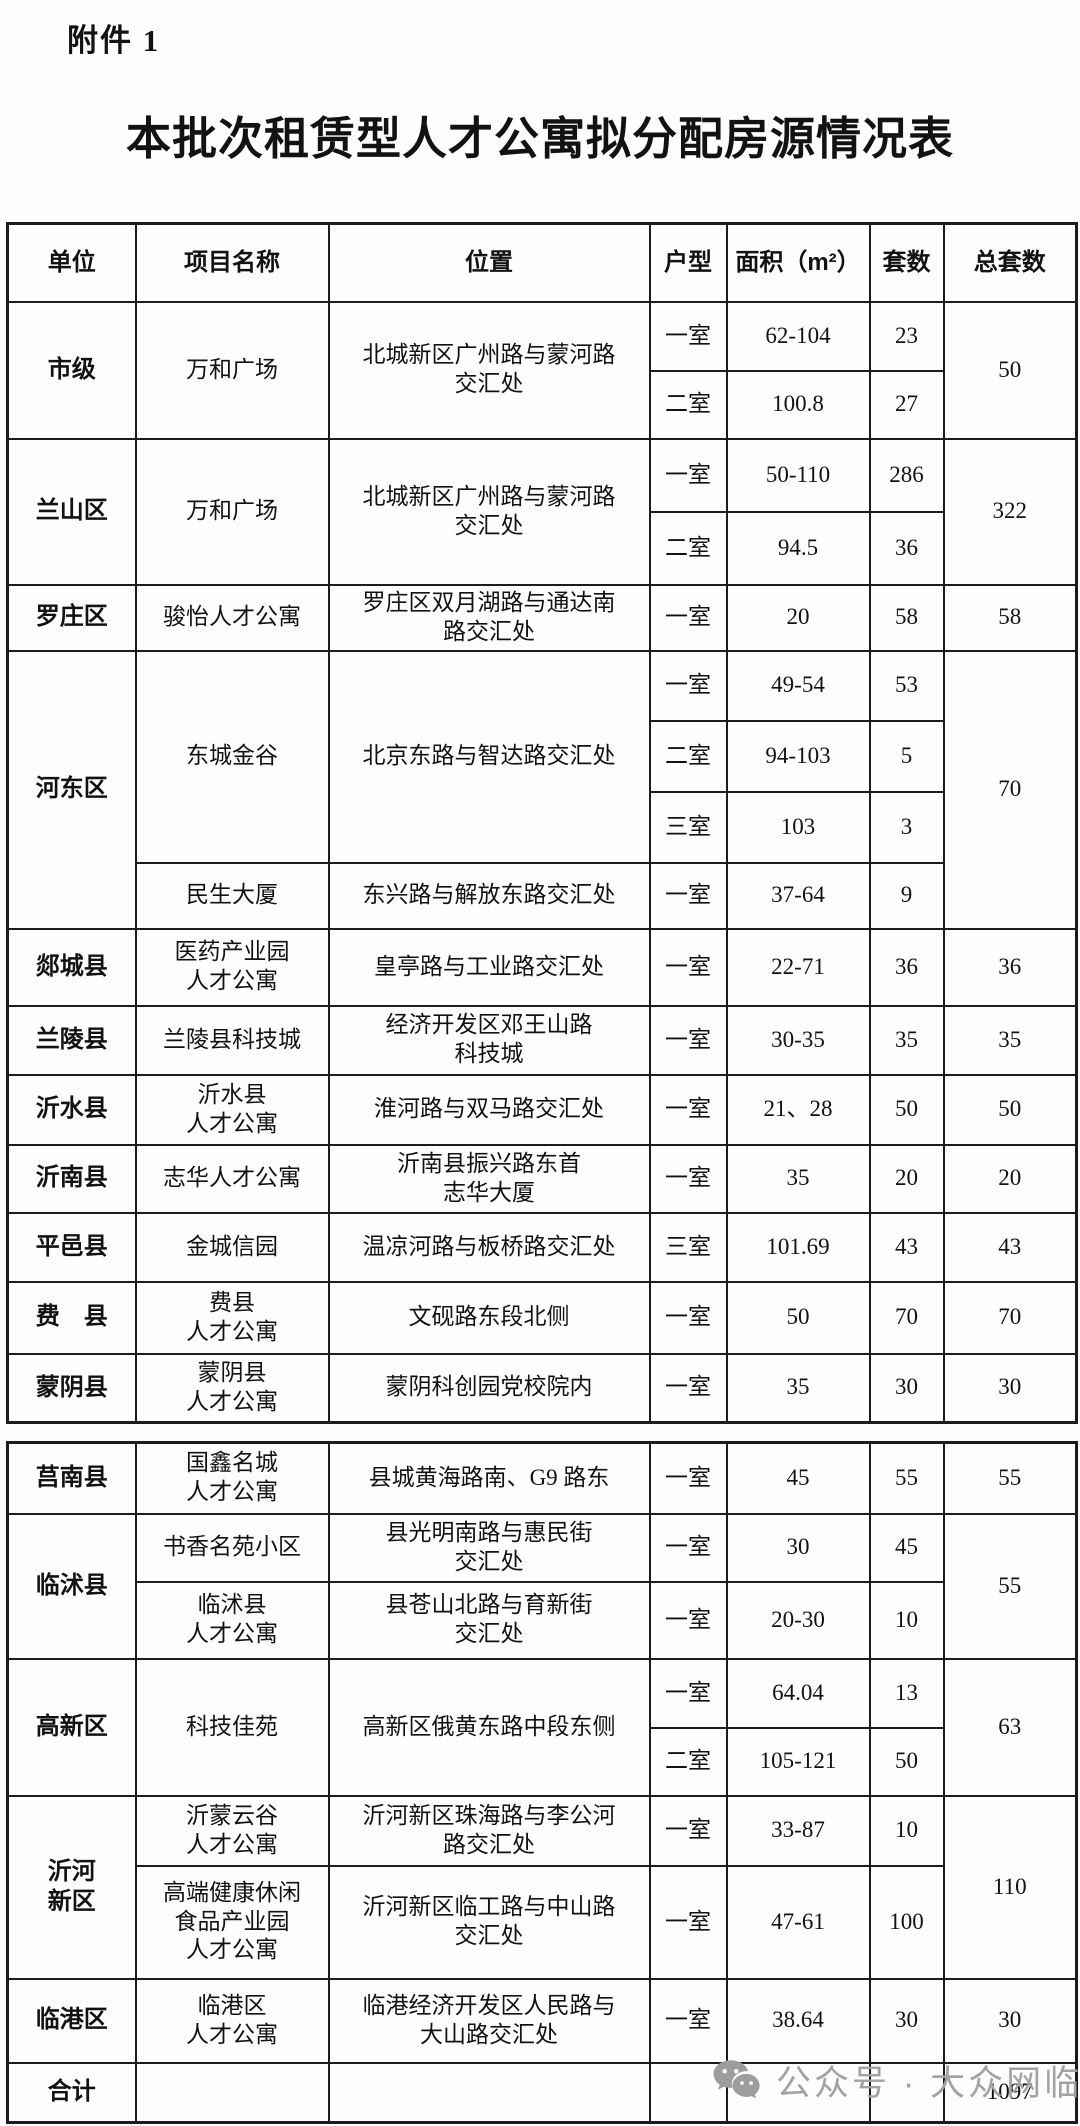 The width and height of the screenshot is (1080, 2126). I want to click on table-row: 平邑县 金城信园 温凉河路与板桥路交汇处 三室 101.69 43 43, so click(542, 1247).